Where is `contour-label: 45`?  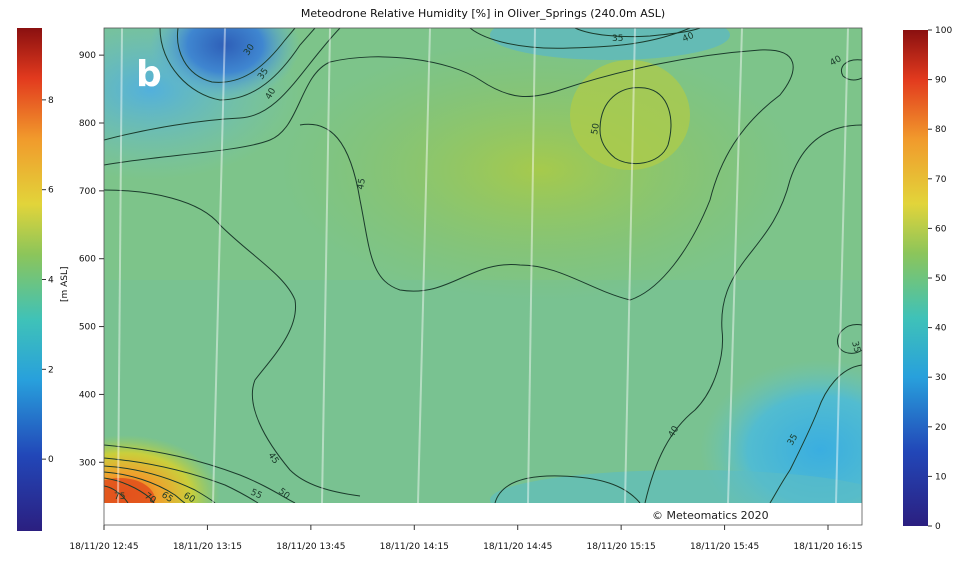
contour-label: 45 is located at coordinates (362, 184).